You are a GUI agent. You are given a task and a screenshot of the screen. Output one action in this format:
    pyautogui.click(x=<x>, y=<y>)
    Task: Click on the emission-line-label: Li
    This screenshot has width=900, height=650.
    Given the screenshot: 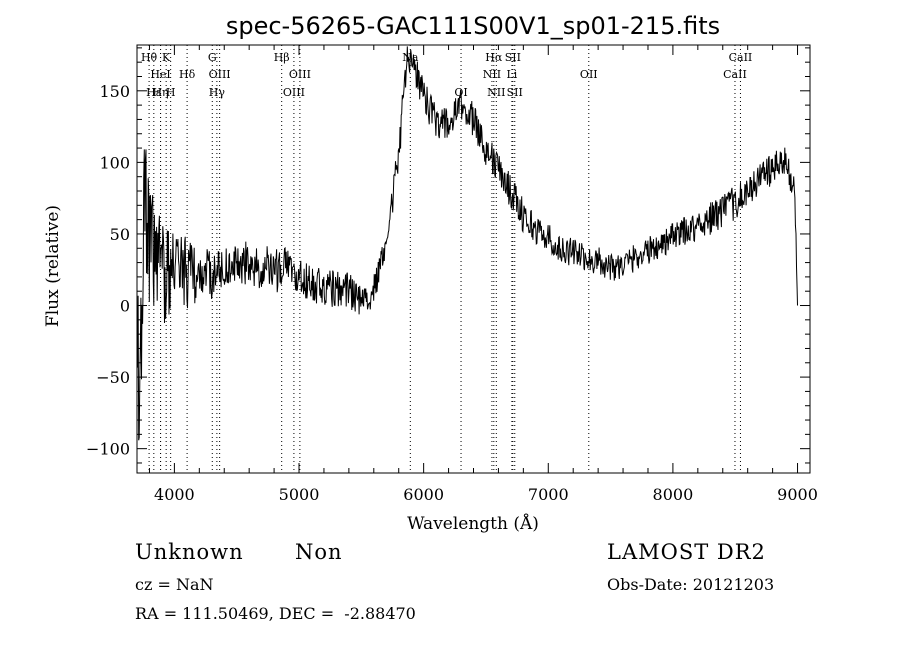 What is the action you would take?
    pyautogui.click(x=511, y=74)
    